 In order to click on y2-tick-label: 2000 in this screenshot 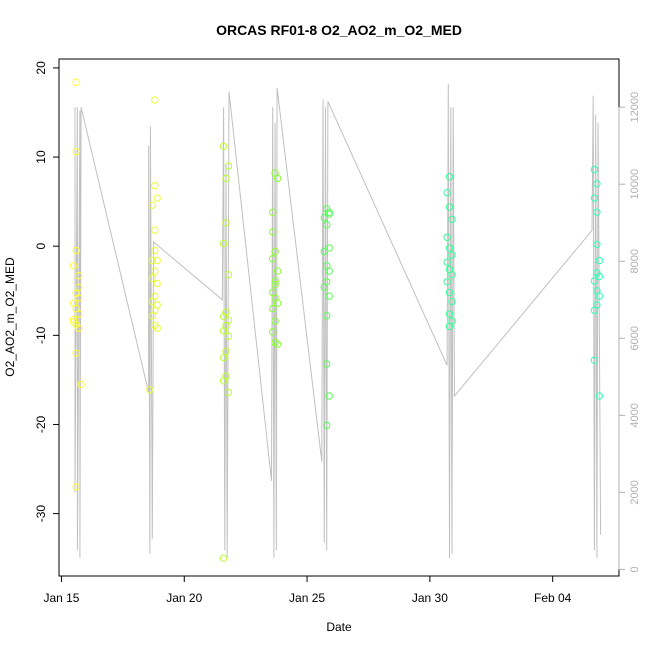, I will do `click(635, 492)`.